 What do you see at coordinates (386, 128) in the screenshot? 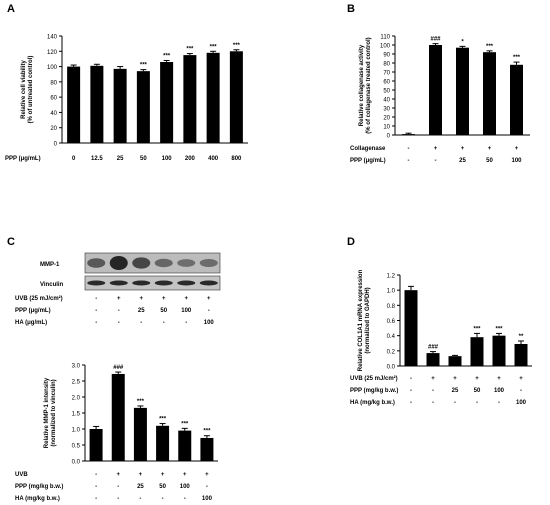
I see `panel-b-y-tick-label: 10` at bounding box center [386, 128].